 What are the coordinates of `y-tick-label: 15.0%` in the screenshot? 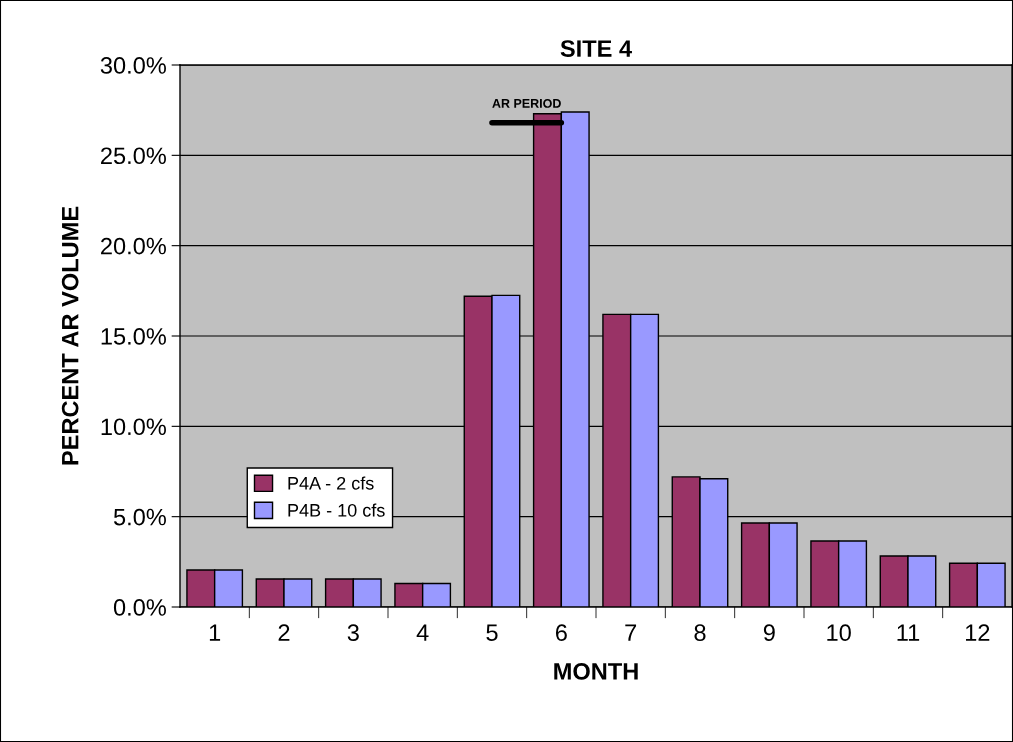 It's located at (133, 336).